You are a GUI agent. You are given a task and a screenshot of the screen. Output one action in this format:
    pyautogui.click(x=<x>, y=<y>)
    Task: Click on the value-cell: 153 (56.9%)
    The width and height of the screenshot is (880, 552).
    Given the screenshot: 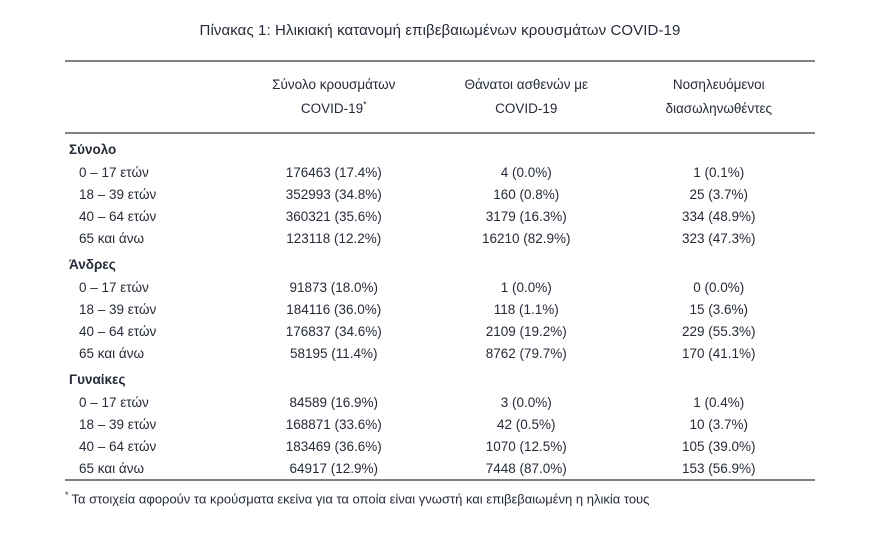 What is the action you would take?
    pyautogui.click(x=718, y=468)
    